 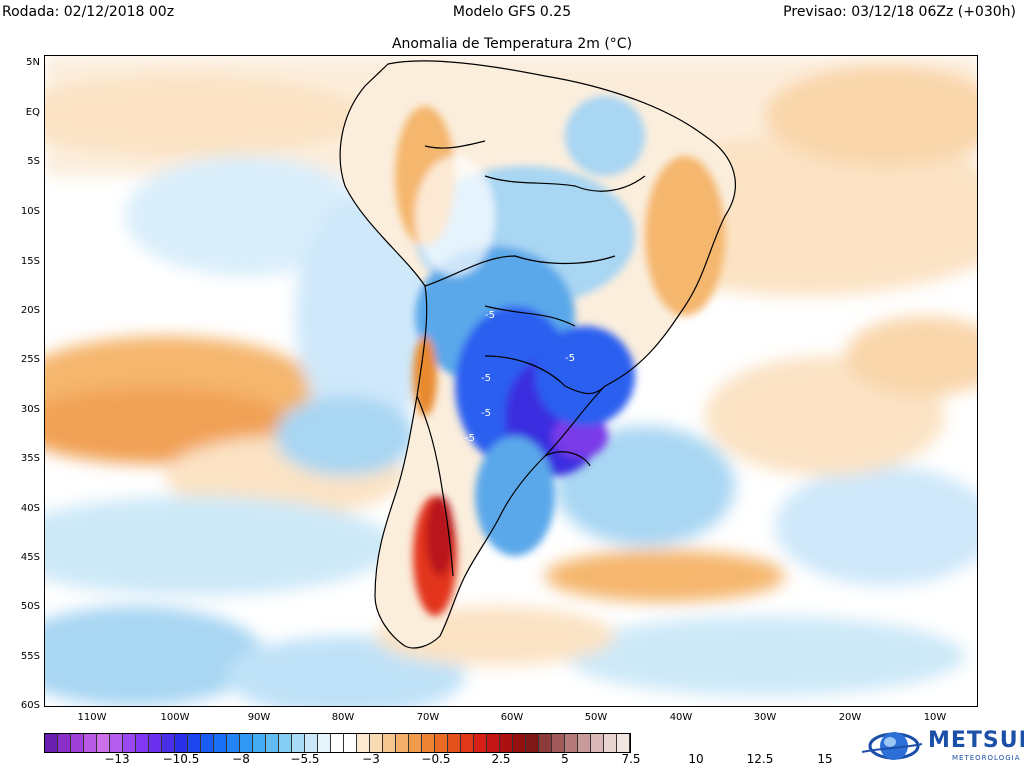 I want to click on lat-label: 50S, so click(x=30, y=606).